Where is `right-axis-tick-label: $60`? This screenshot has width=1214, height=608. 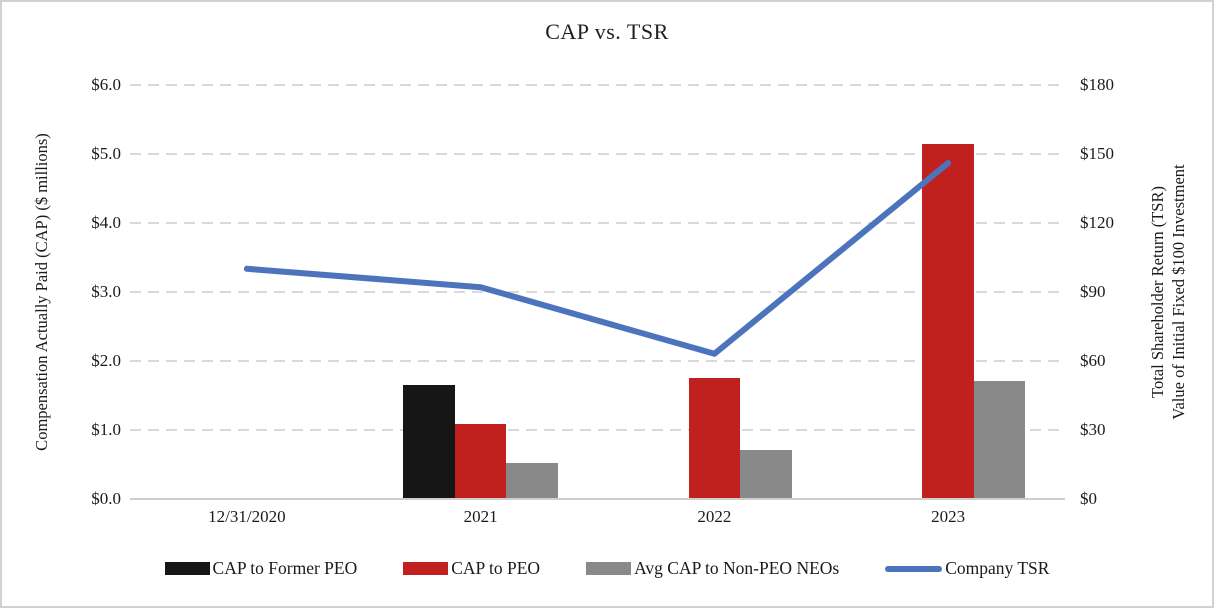
right-axis-tick-label: $60 is located at coordinates (1093, 360).